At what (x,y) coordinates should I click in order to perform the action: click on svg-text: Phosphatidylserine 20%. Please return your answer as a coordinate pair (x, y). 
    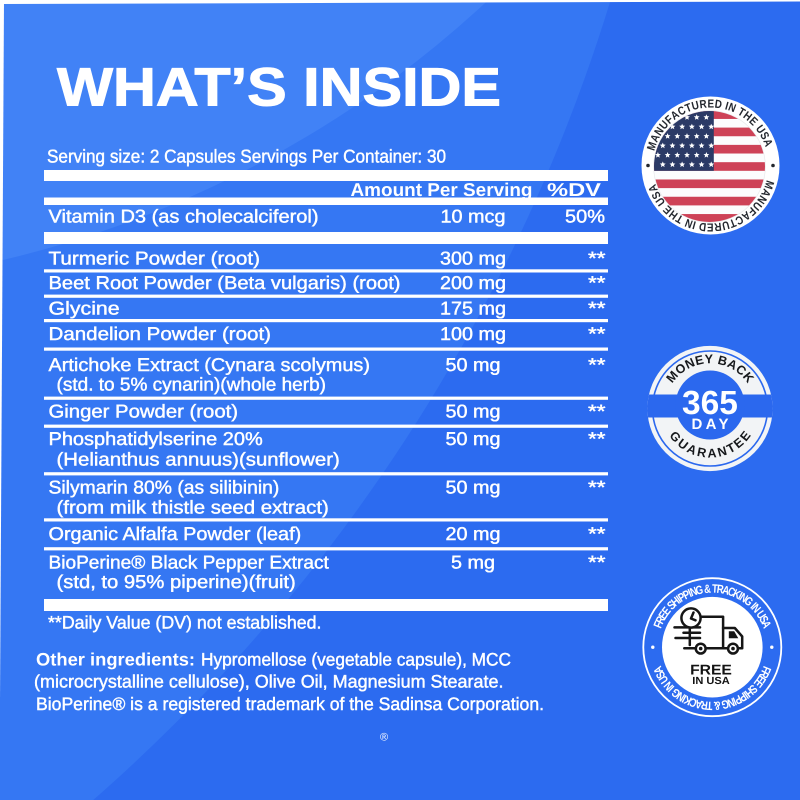
    Looking at the image, I should click on (156, 438).